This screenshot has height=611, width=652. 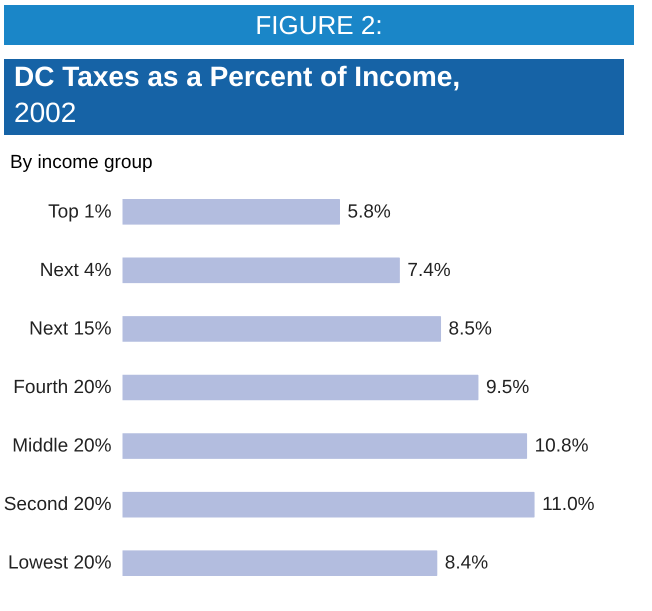 What do you see at coordinates (568, 505) in the screenshot?
I see `data-label: 11.0%` at bounding box center [568, 505].